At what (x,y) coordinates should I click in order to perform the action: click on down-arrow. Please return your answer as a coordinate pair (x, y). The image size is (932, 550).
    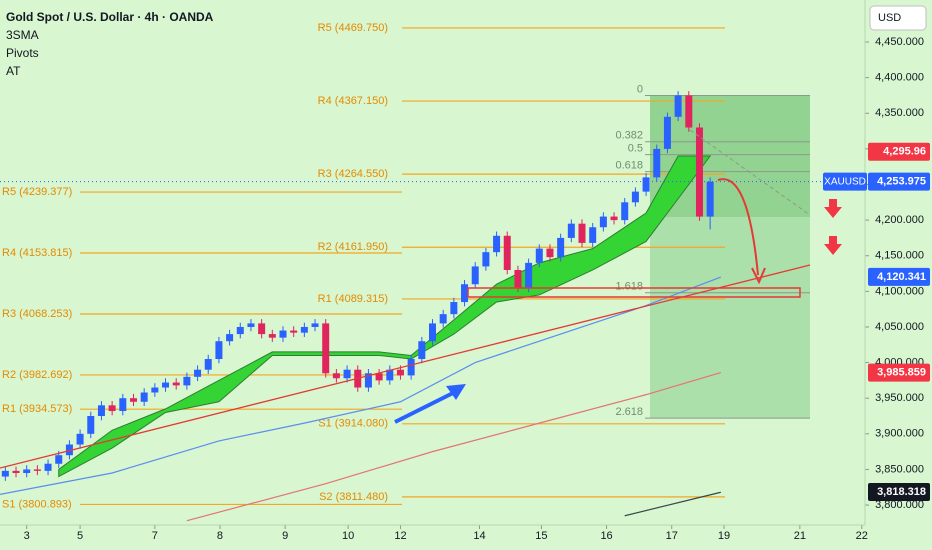
    Looking at the image, I should click on (833, 245).